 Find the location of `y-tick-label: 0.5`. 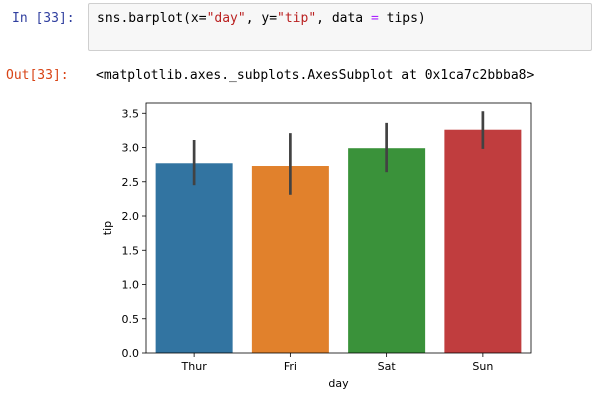

y-tick-label: 0.5 is located at coordinates (131, 319).